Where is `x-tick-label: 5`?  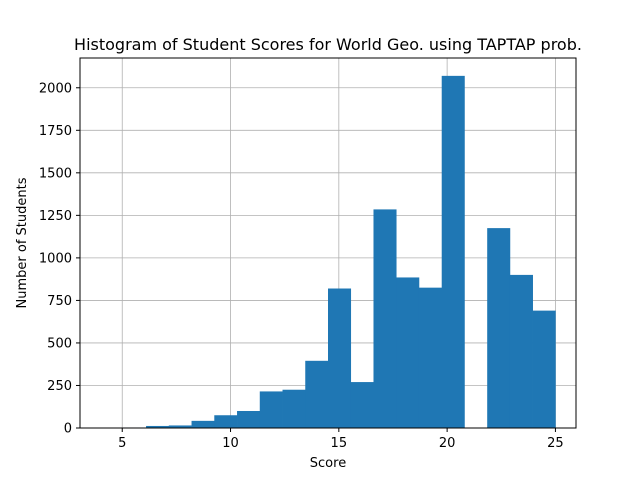 x-tick-label: 5 is located at coordinates (122, 443).